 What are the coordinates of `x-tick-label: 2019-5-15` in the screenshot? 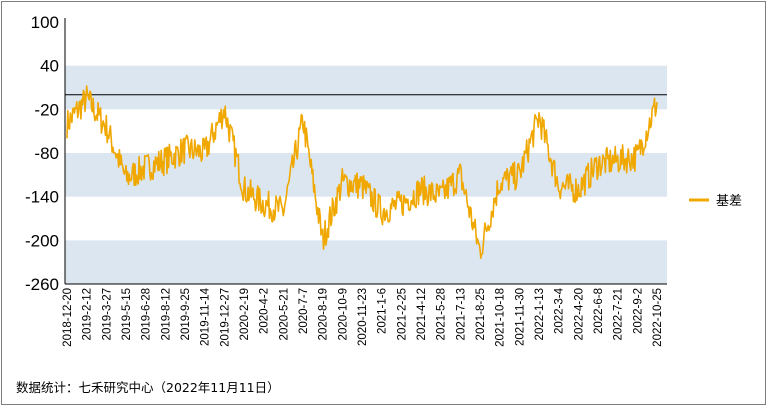 It's located at (127, 314).